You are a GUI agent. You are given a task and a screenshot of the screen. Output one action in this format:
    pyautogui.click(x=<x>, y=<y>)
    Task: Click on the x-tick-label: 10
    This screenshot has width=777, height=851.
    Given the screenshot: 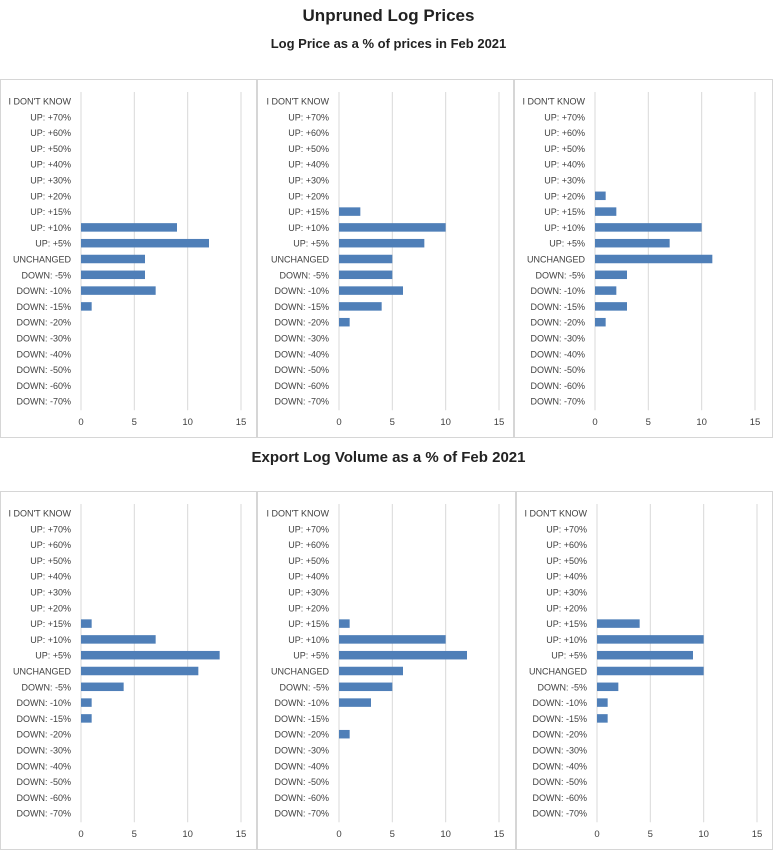 What is the action you would take?
    pyautogui.click(x=703, y=834)
    